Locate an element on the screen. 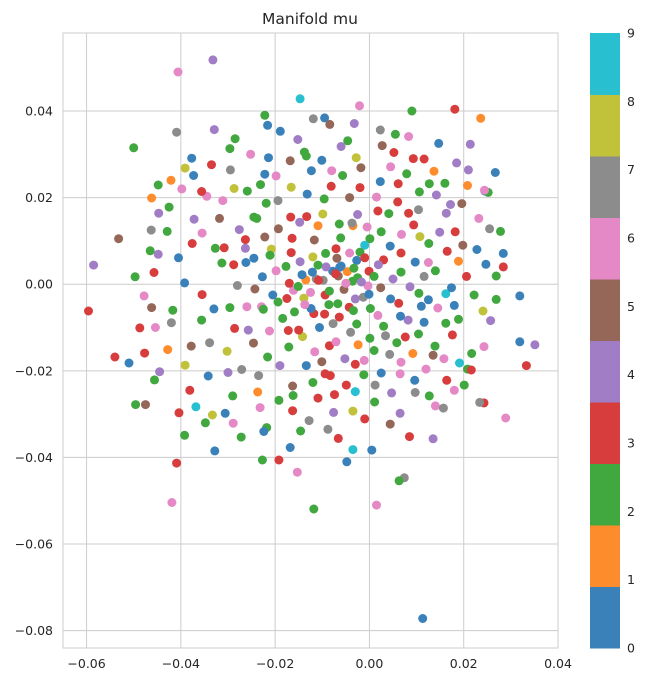  chart-title: Manifold mu is located at coordinates (310, 19).